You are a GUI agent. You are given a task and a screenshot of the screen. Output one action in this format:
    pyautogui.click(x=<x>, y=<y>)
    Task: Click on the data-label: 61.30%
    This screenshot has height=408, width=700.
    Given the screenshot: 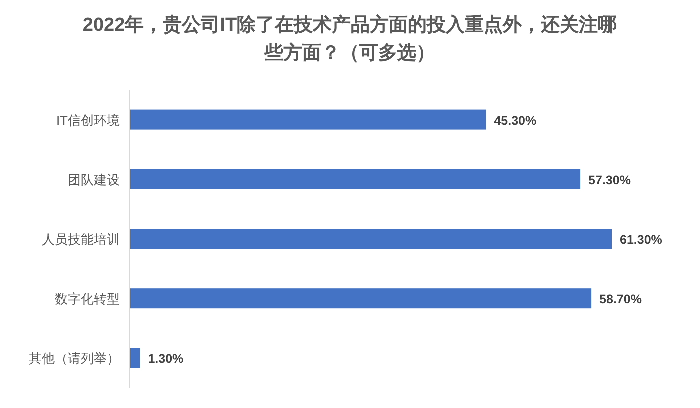 What is the action you would take?
    pyautogui.click(x=641, y=240)
    